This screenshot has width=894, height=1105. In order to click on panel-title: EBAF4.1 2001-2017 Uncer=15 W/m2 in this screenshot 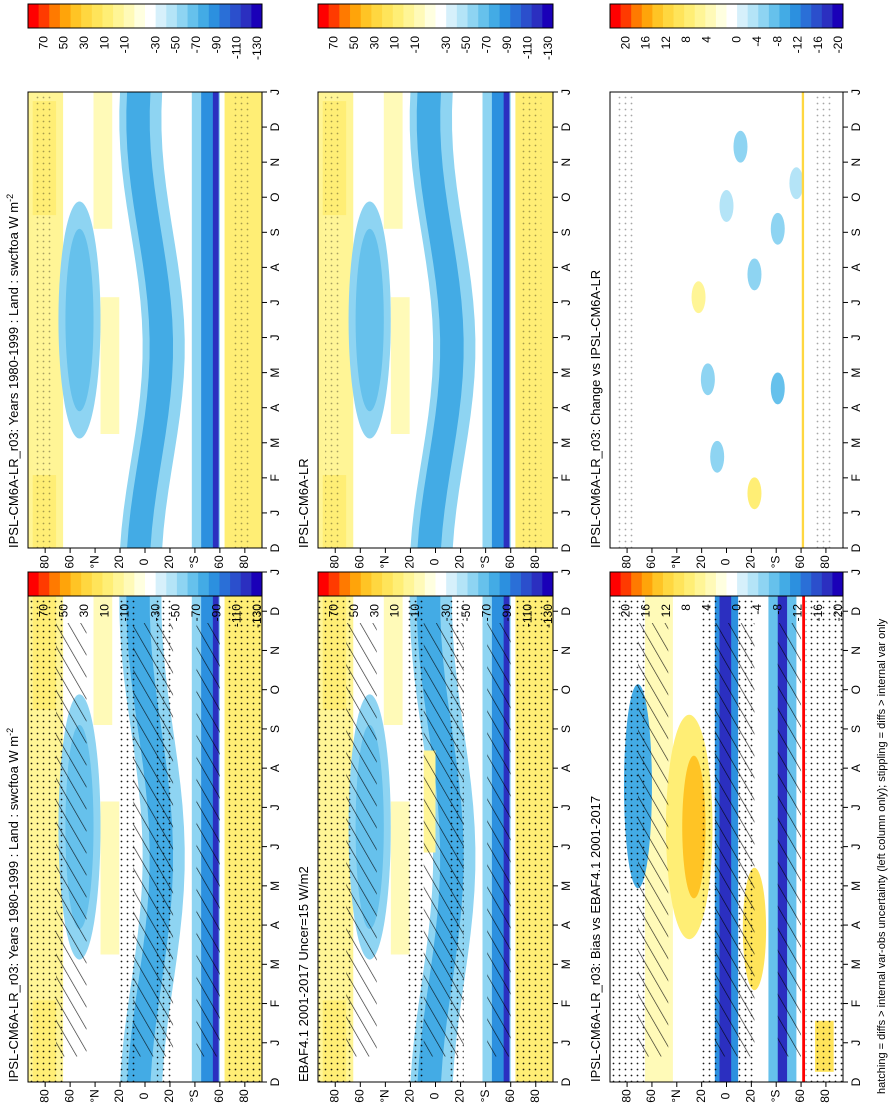, I will do `click(303, 974)`.